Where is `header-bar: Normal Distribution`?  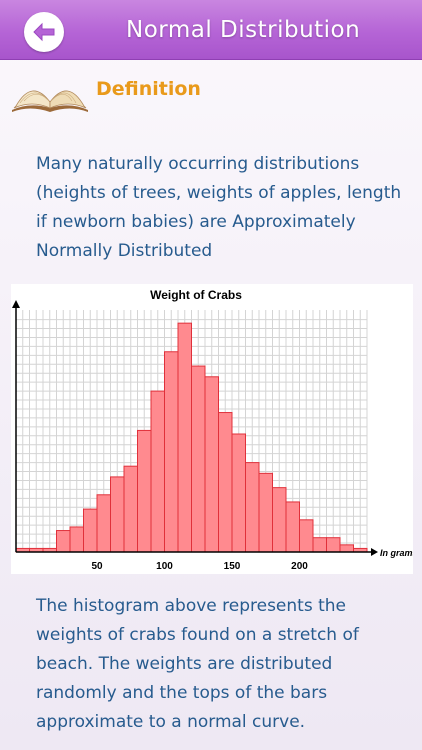
header-bar: Normal Distribution is located at coordinates (211, 30).